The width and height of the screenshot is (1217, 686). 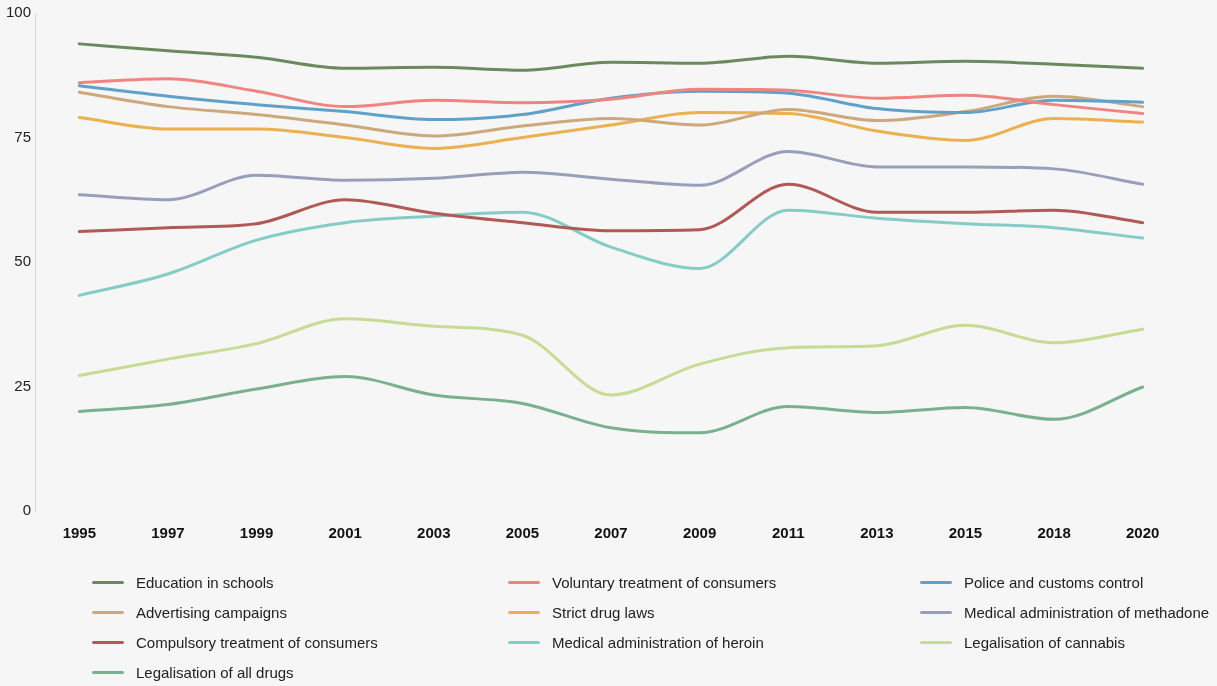 I want to click on legend-label: Advertising campaigns, so click(x=211, y=612).